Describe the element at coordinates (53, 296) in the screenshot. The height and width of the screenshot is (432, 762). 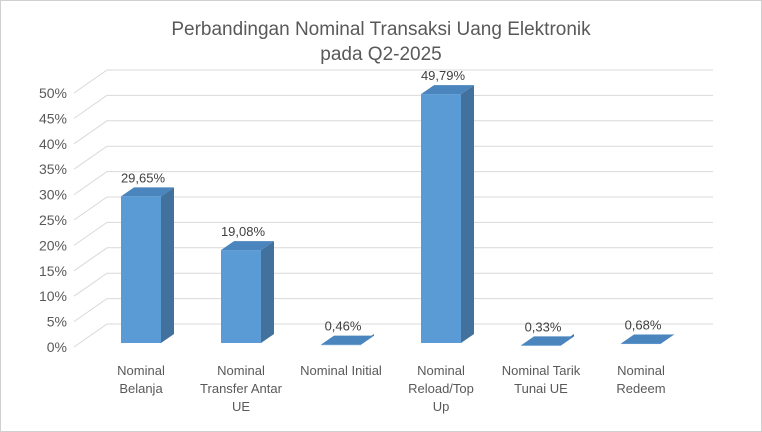
I see `y-tick-label: 10%` at that location.